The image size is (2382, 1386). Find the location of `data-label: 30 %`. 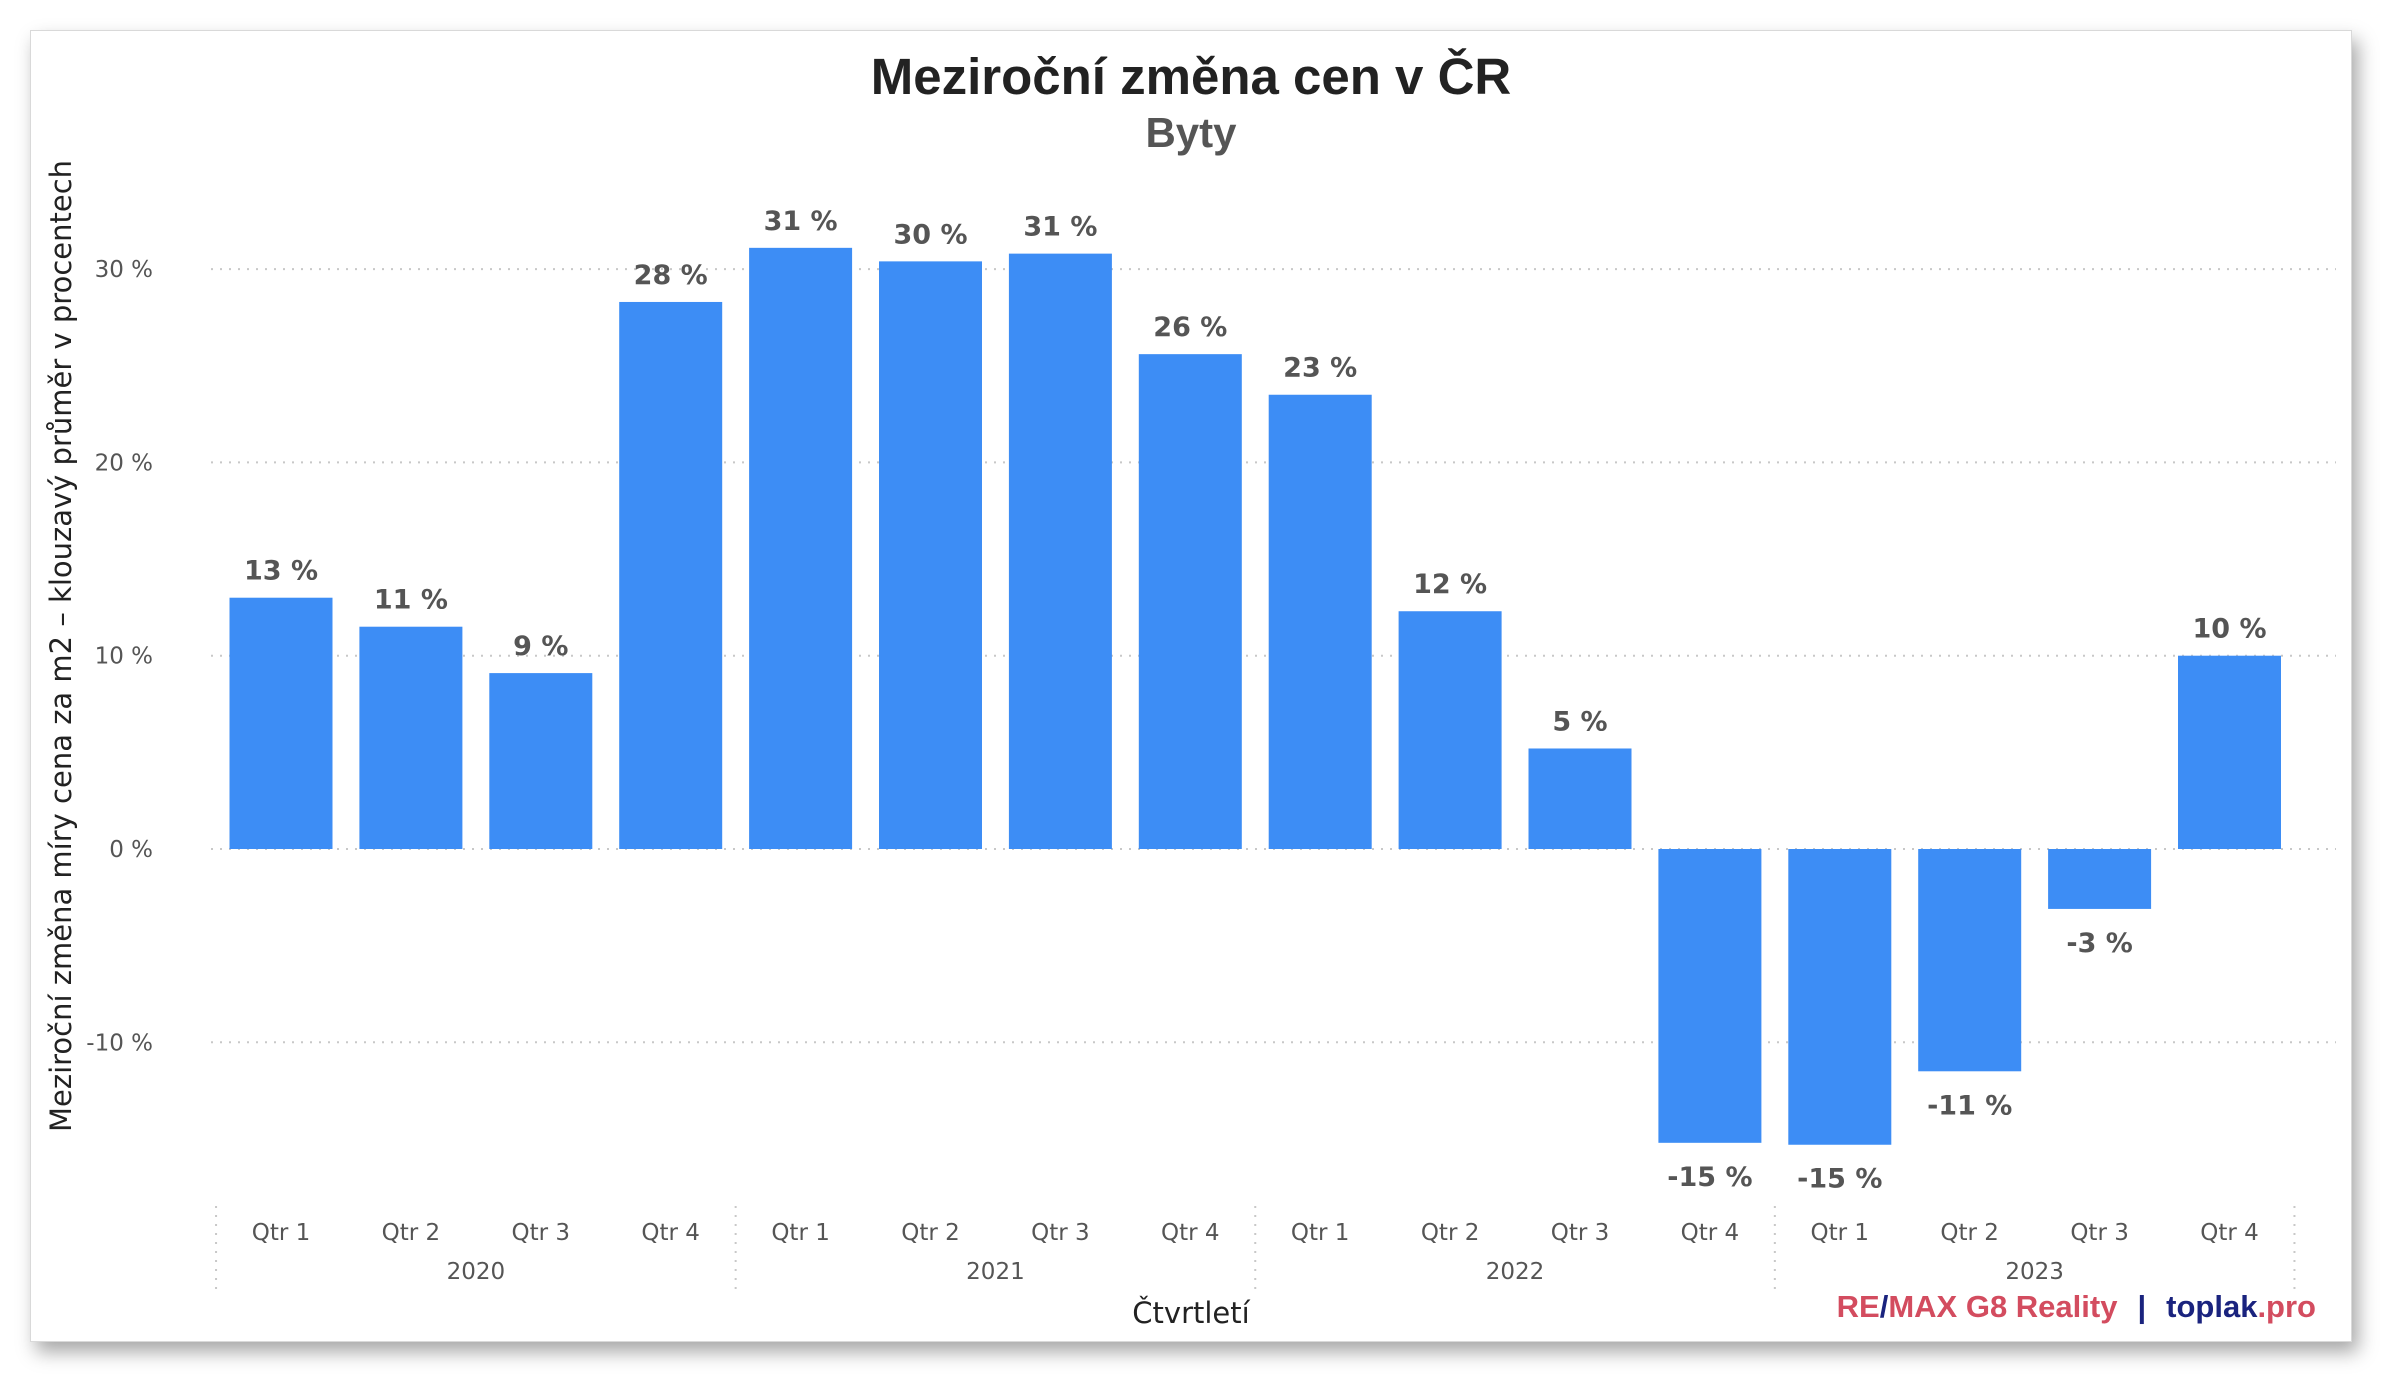

data-label: 30 % is located at coordinates (930, 234).